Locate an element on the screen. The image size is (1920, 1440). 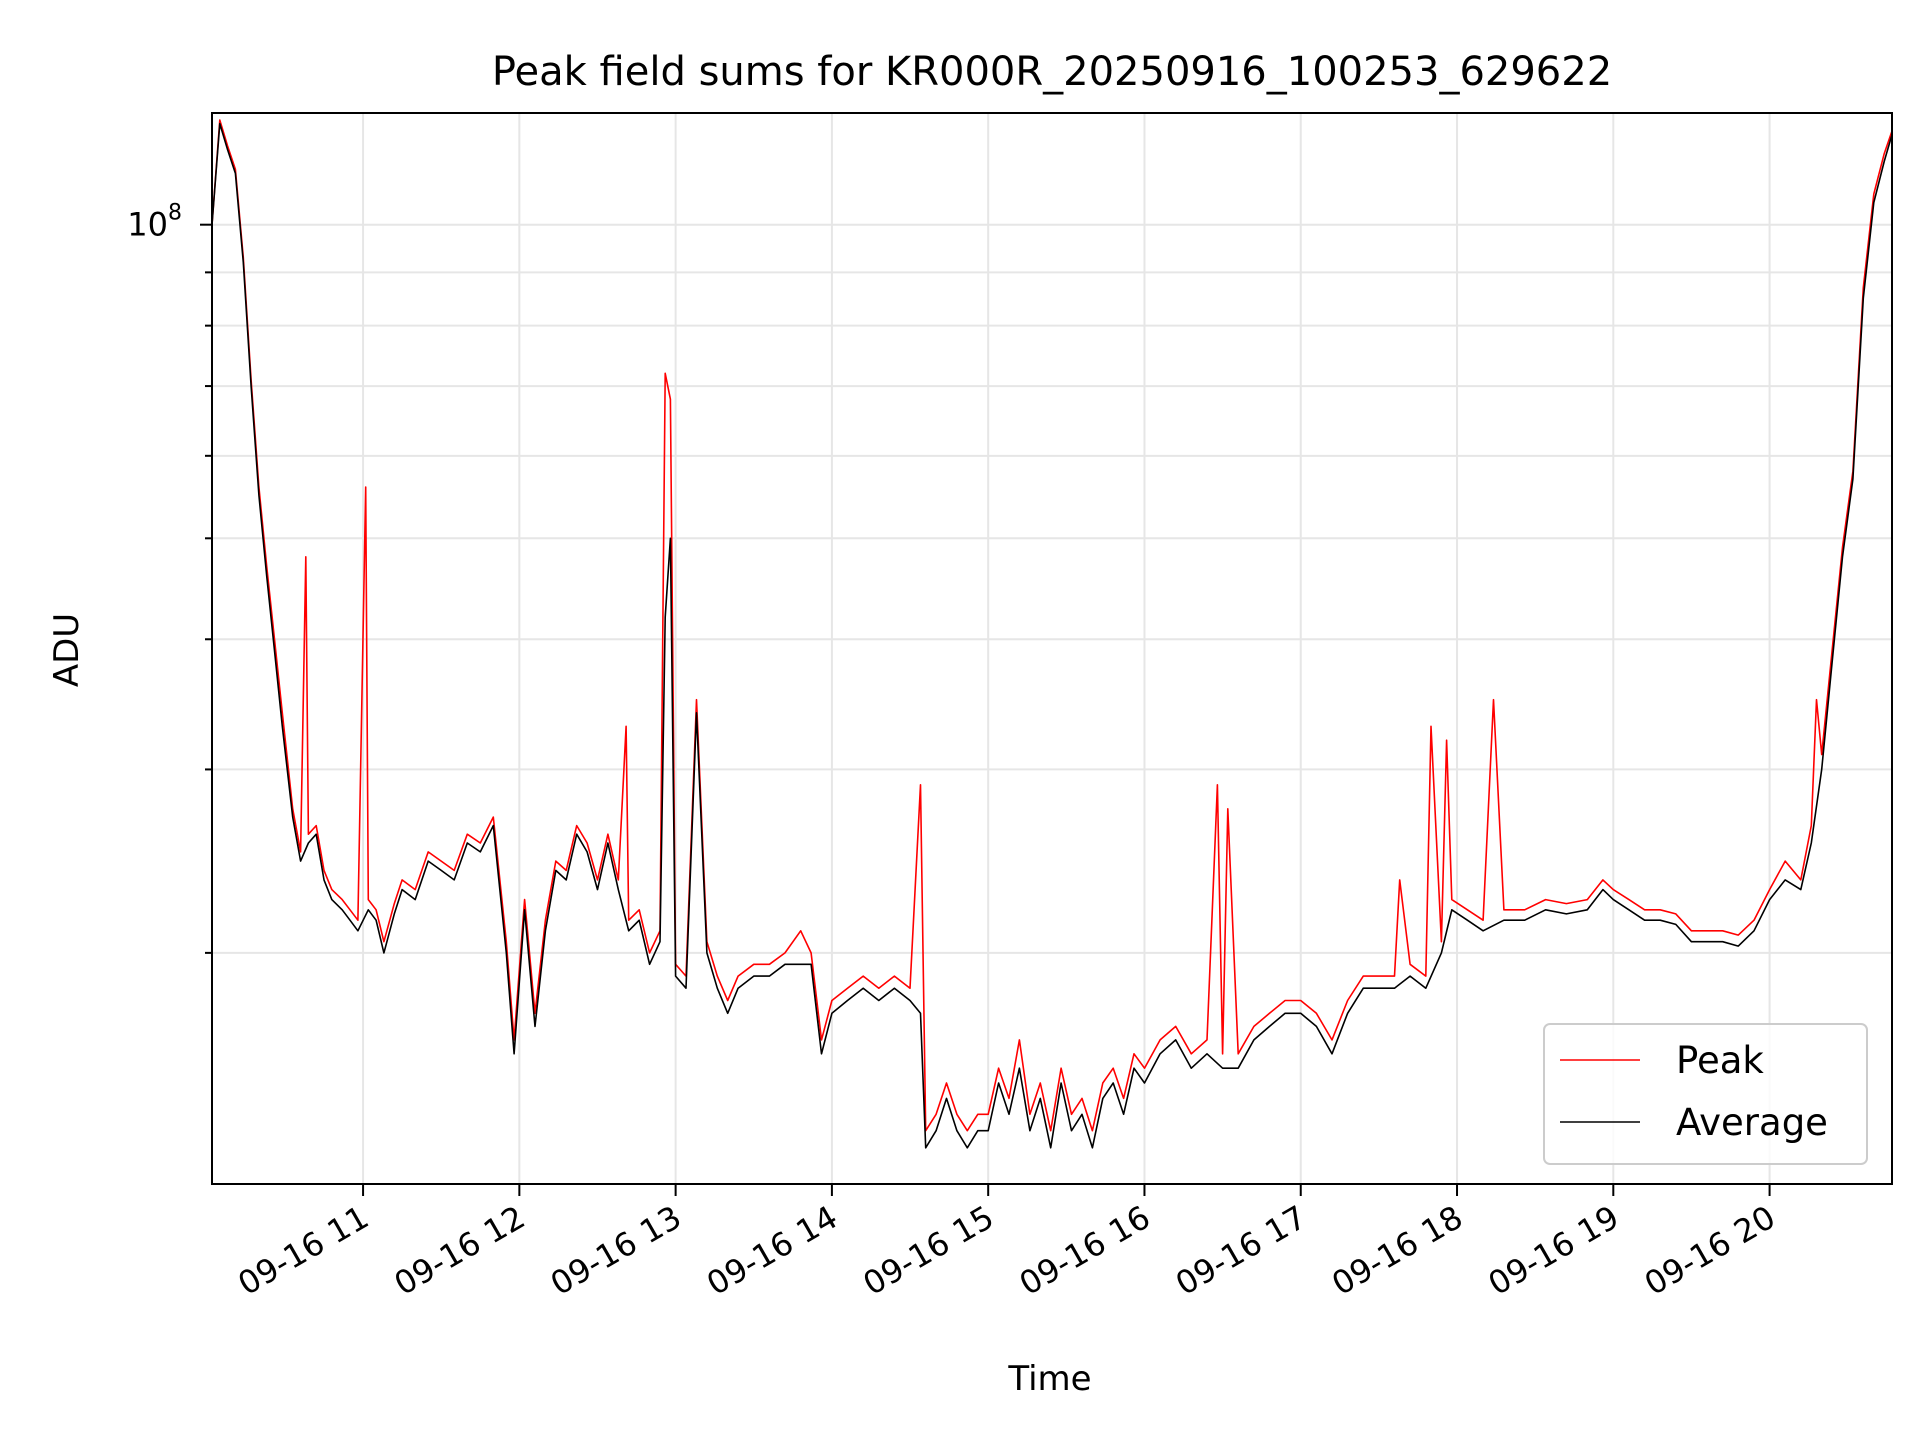
y-tick-label-base: 10 is located at coordinates (147, 225).